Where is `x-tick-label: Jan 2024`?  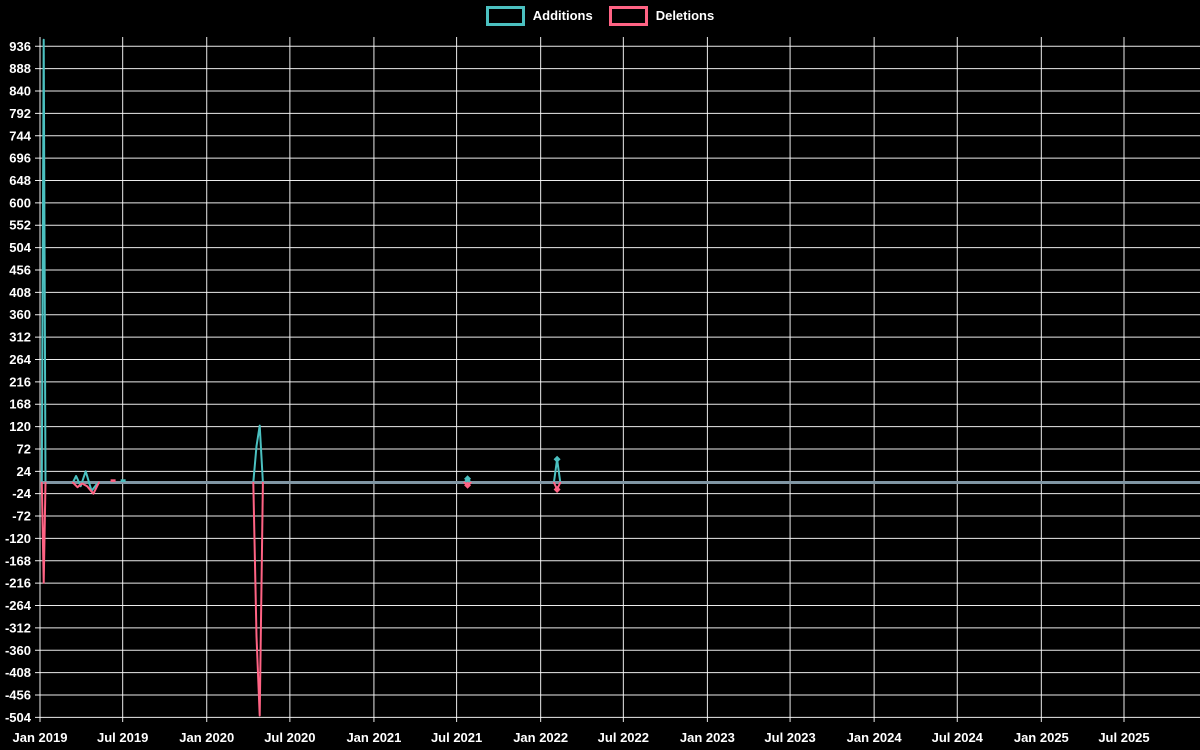 x-tick-label: Jan 2024 is located at coordinates (875, 737).